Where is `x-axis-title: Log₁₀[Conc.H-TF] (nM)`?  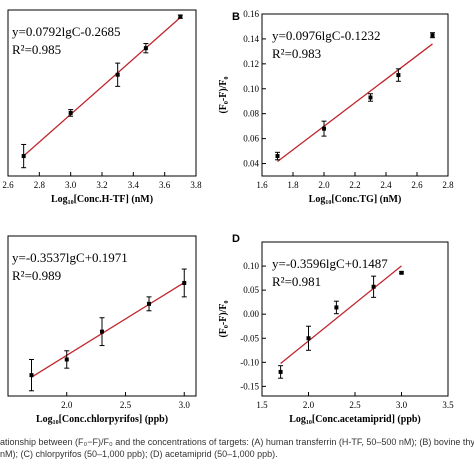 x-axis-title: Log₁₀[Conc.H-TF] (nM) is located at coordinates (102, 199).